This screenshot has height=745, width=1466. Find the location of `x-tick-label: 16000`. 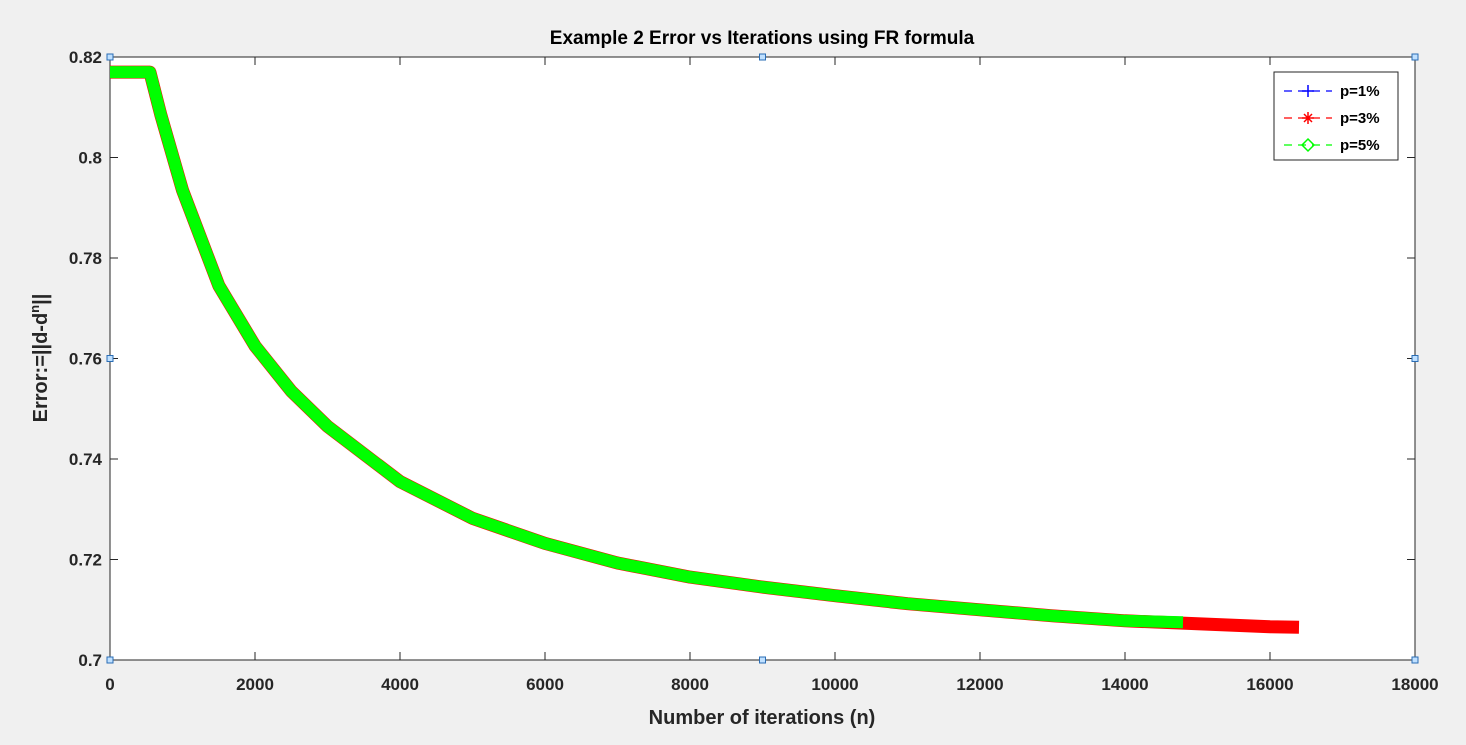

x-tick-label: 16000 is located at coordinates (1269, 684).